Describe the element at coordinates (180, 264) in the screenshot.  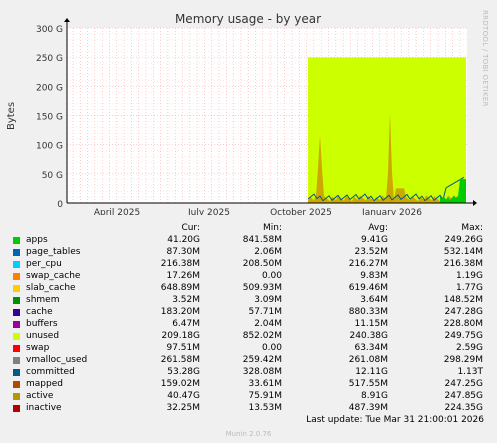
I see `legend-cur: 216.38M` at that location.